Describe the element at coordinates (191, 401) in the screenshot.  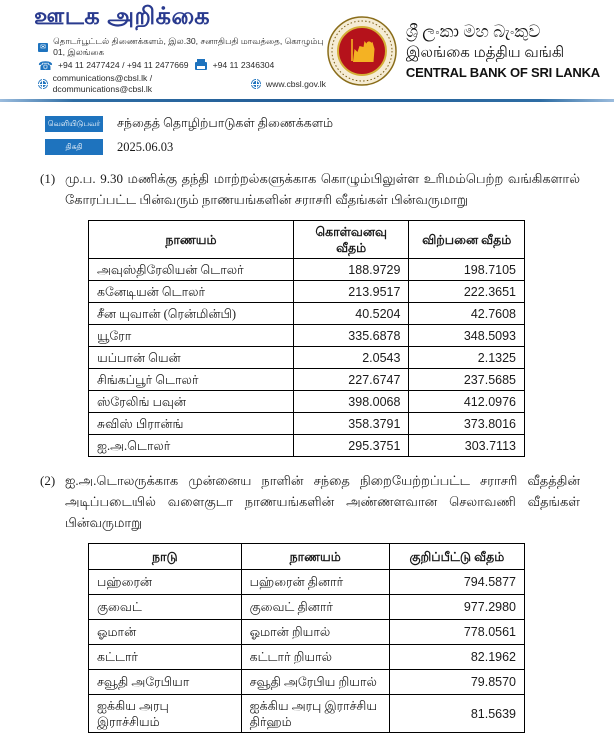
I see `table-cell: ஸ்ரேலிங் பவுன்` at that location.